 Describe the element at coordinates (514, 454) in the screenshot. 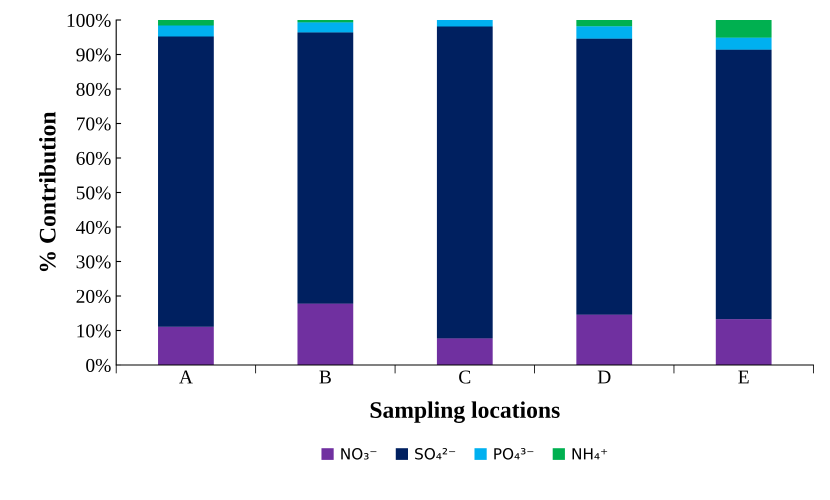

I see `legend-label: PO₄³⁻` at that location.